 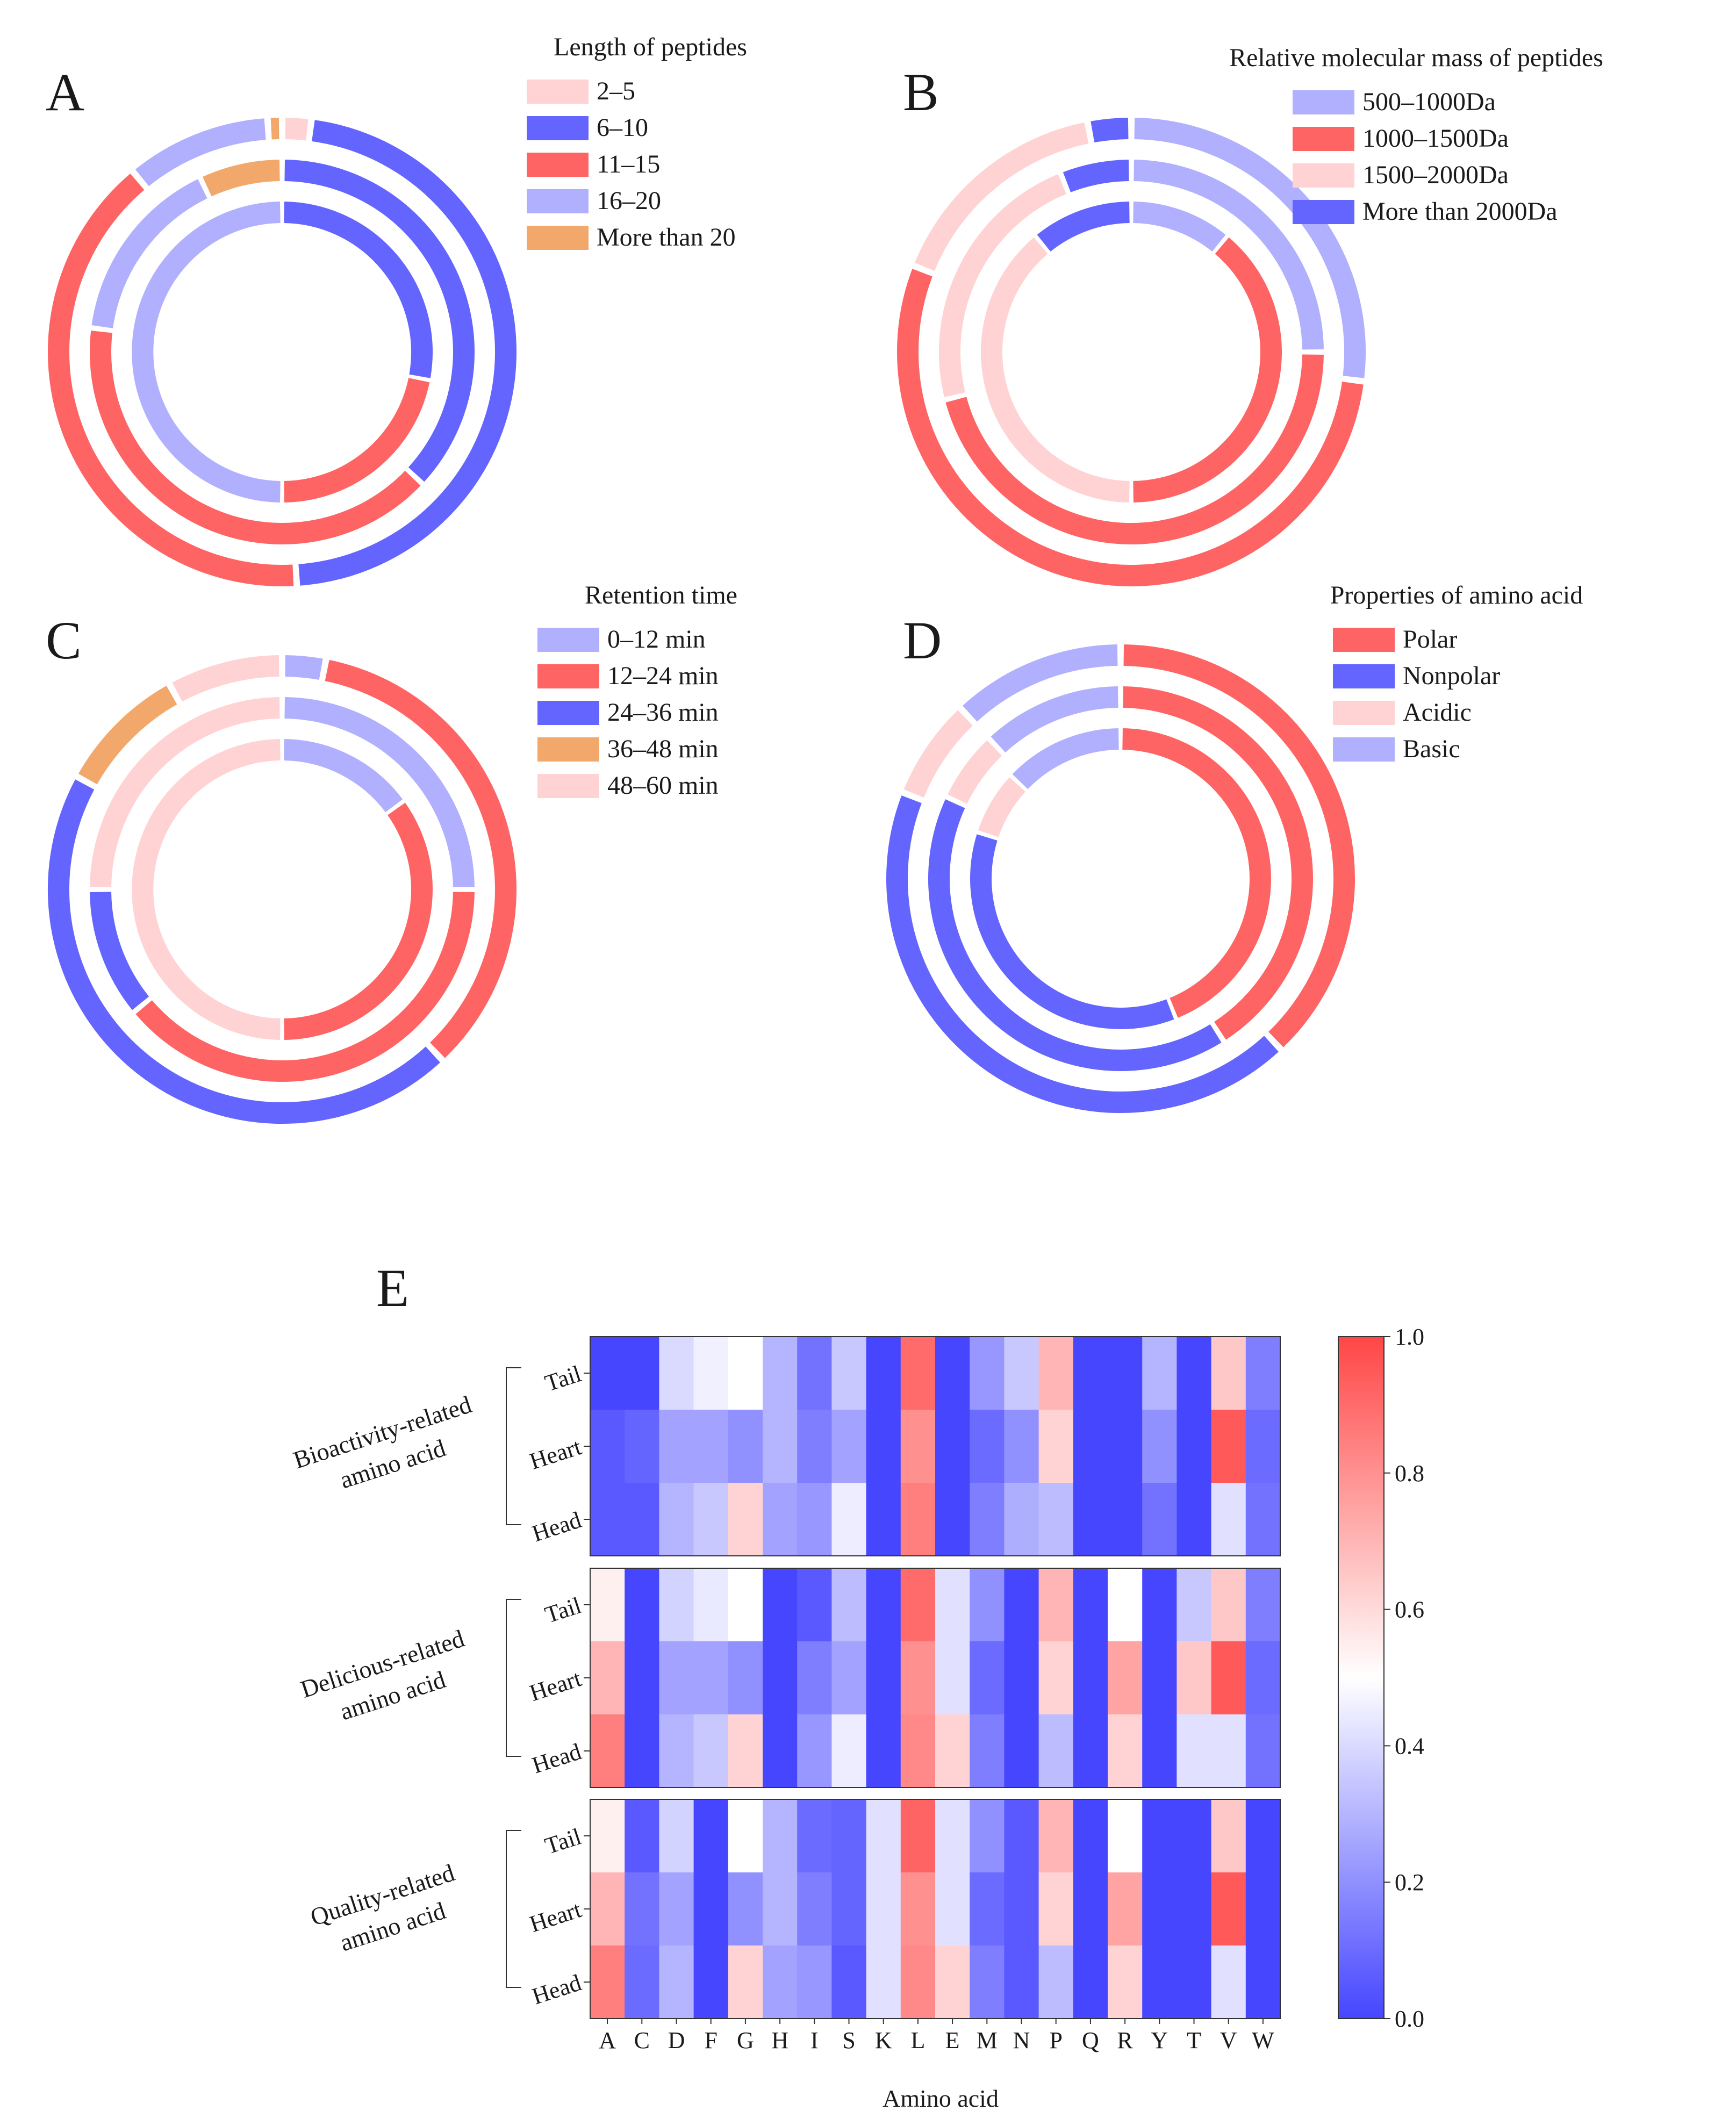 What do you see at coordinates (745, 1605) in the screenshot?
I see `heatmap-cell-g1-tail-G` at bounding box center [745, 1605].